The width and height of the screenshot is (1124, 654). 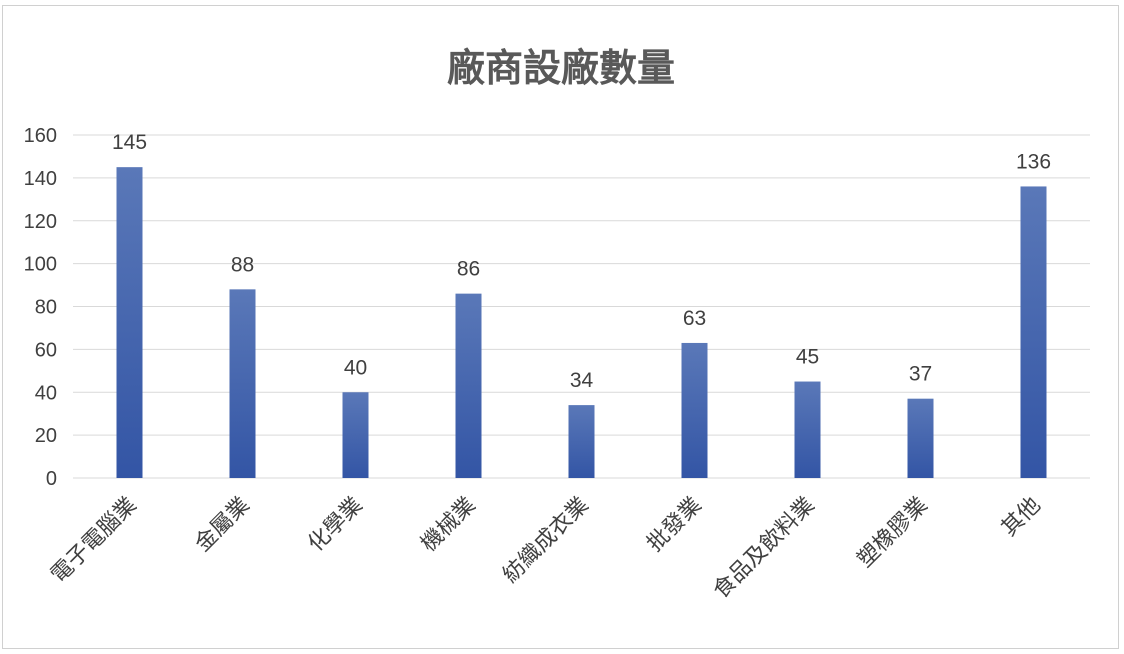 What do you see at coordinates (93, 540) in the screenshot?
I see `x-tick-label: 電子電腦業` at bounding box center [93, 540].